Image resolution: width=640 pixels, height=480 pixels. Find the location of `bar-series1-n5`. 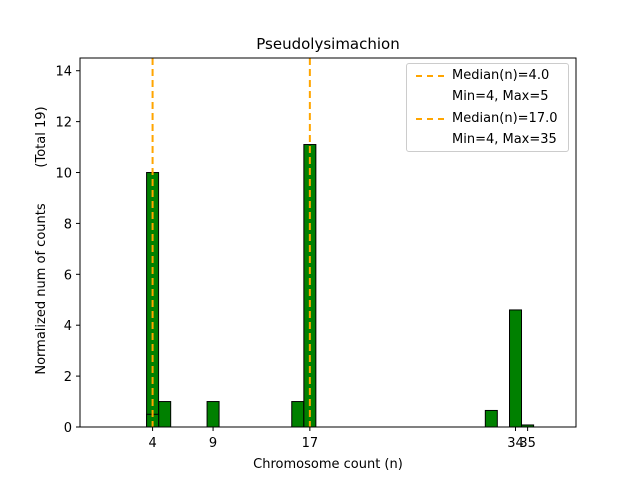

bar-series1-n5 is located at coordinates (165, 414).